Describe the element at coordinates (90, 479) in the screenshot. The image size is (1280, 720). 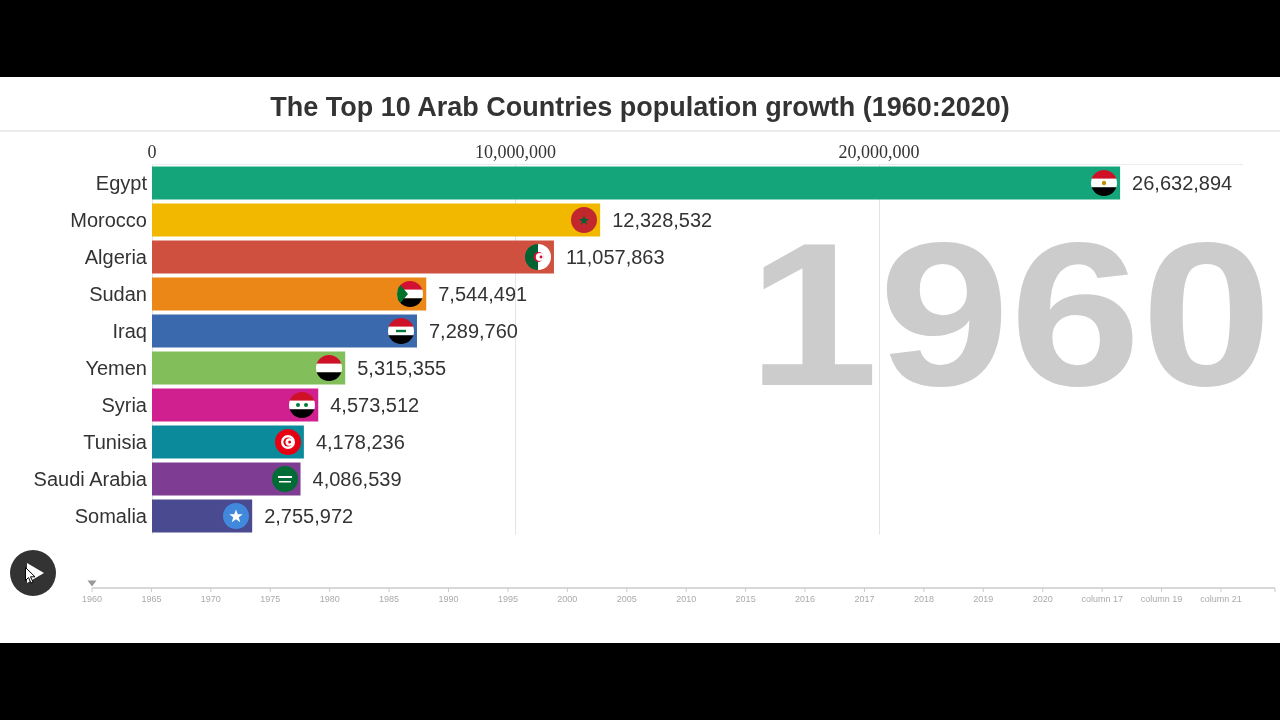
I see `y-tick-label: Saudi Arabia` at that location.